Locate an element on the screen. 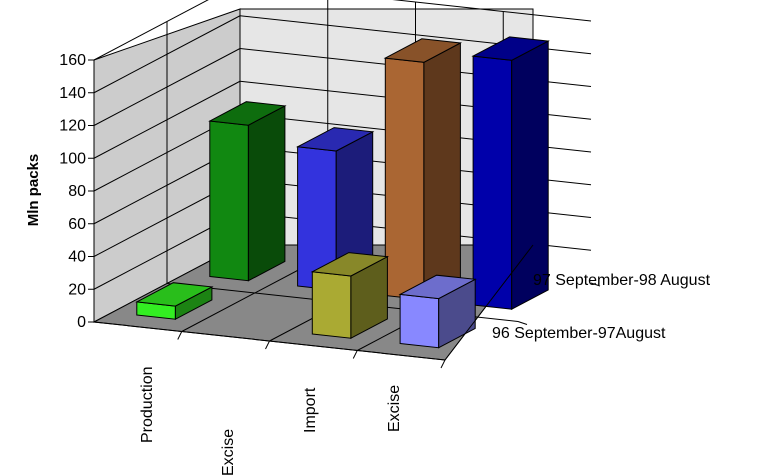  series-label-96-97: 96 September-97August is located at coordinates (579, 333).